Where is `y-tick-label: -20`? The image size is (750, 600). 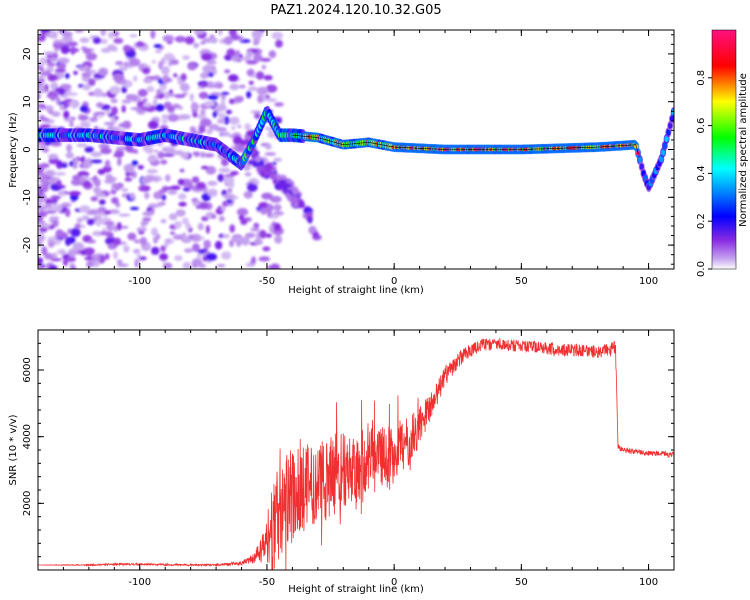 y-tick-label: -20 is located at coordinates (27, 245).